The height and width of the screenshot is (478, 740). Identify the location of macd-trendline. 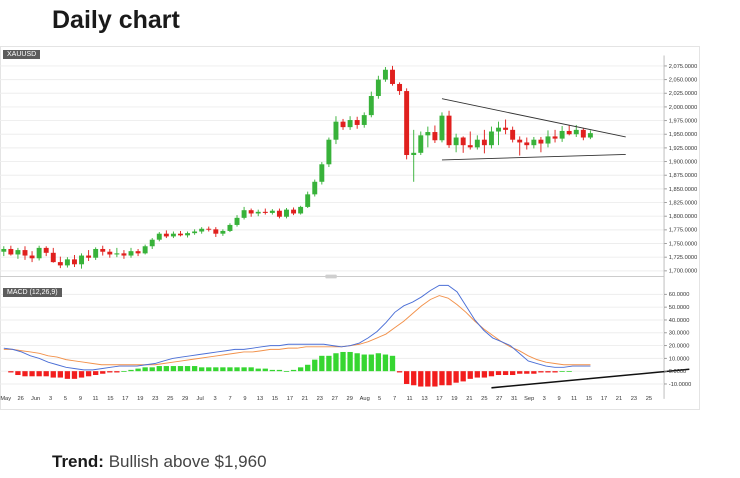
(590, 378).